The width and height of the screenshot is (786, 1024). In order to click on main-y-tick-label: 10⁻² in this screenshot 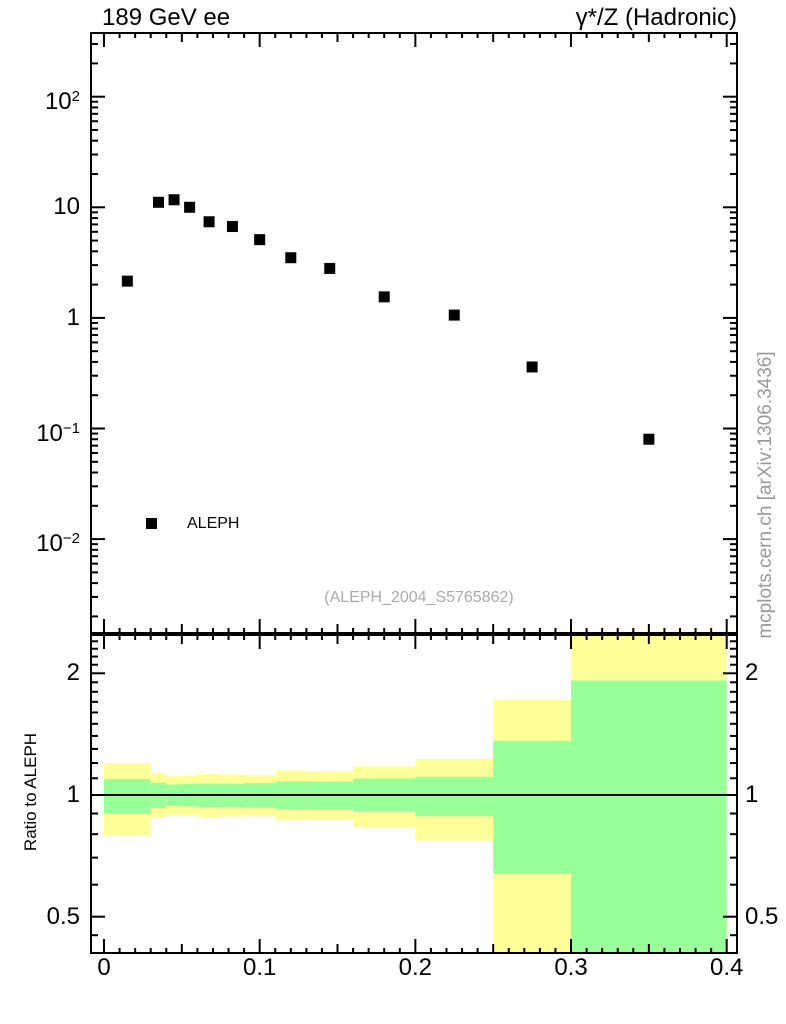, I will do `click(58, 544)`.